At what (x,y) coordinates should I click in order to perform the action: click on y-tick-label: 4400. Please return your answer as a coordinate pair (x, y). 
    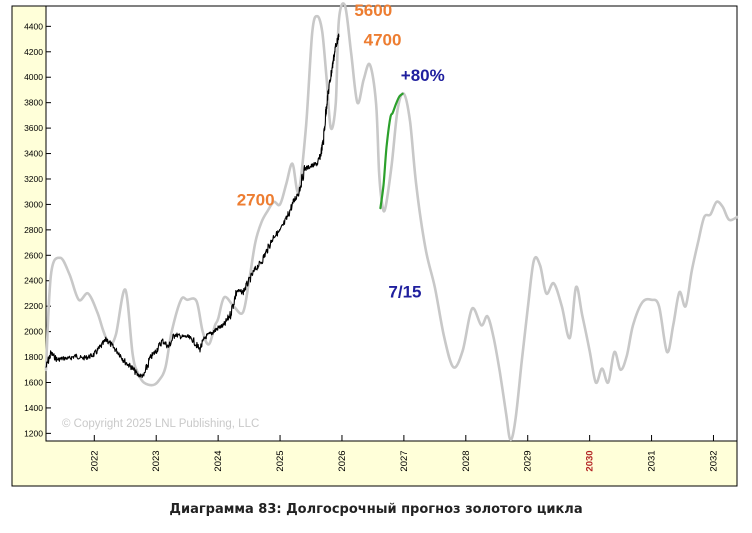
    Looking at the image, I should click on (33, 26).